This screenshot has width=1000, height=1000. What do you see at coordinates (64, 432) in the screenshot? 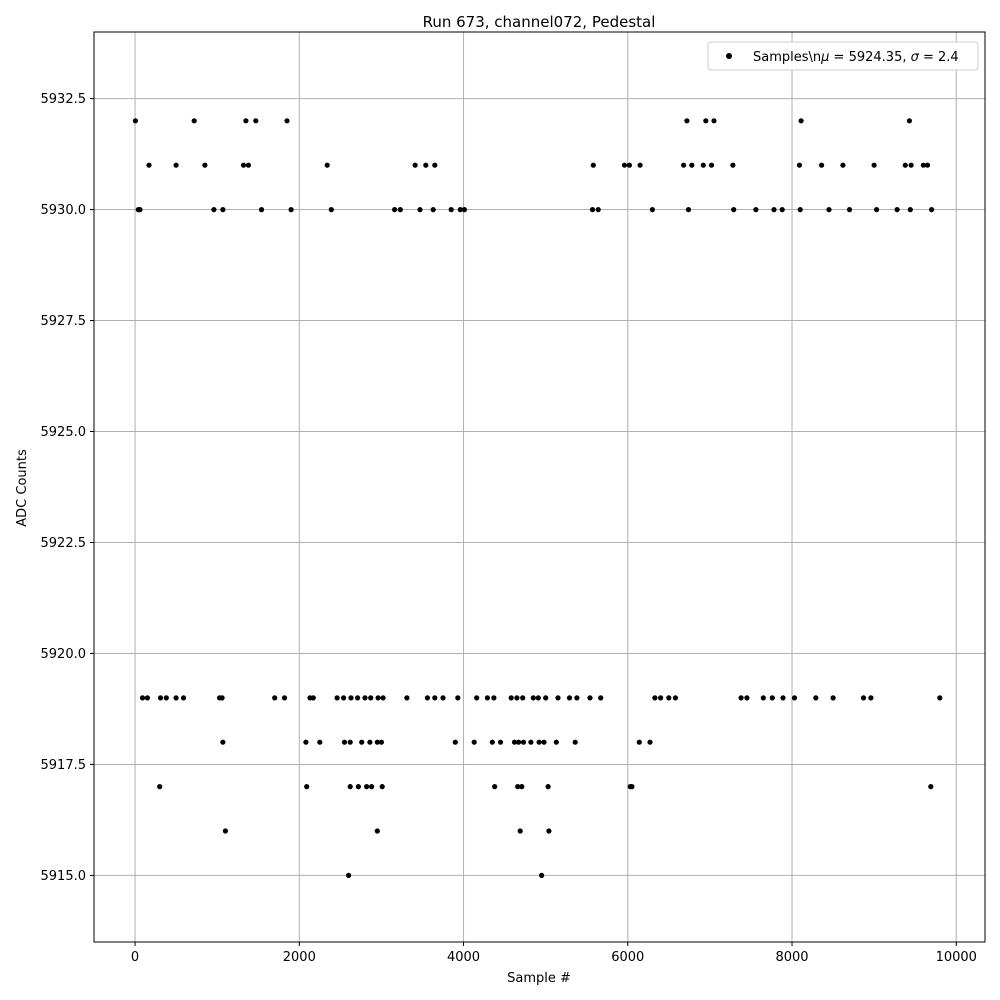
I see `y-tick-label: 5925.0` at bounding box center [64, 432].